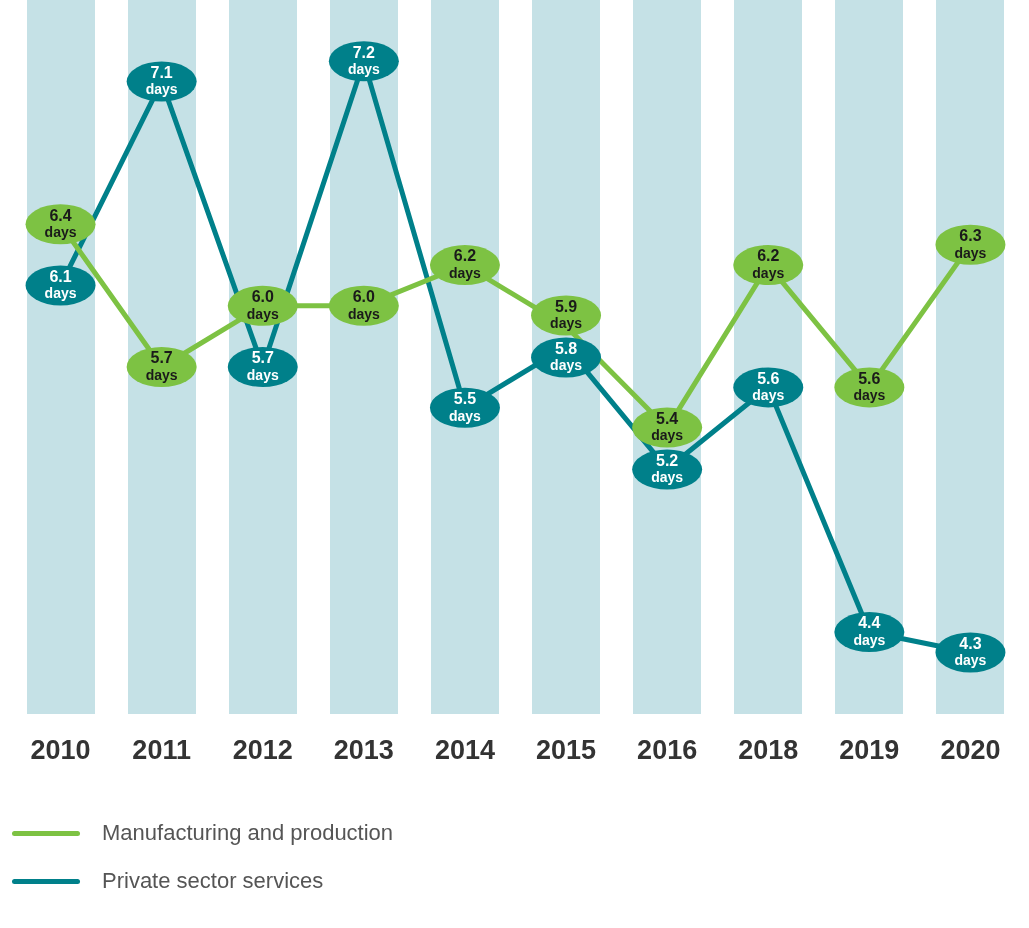  Describe the element at coordinates (60, 223) in the screenshot. I see `data-label: 6.4 days` at that location.